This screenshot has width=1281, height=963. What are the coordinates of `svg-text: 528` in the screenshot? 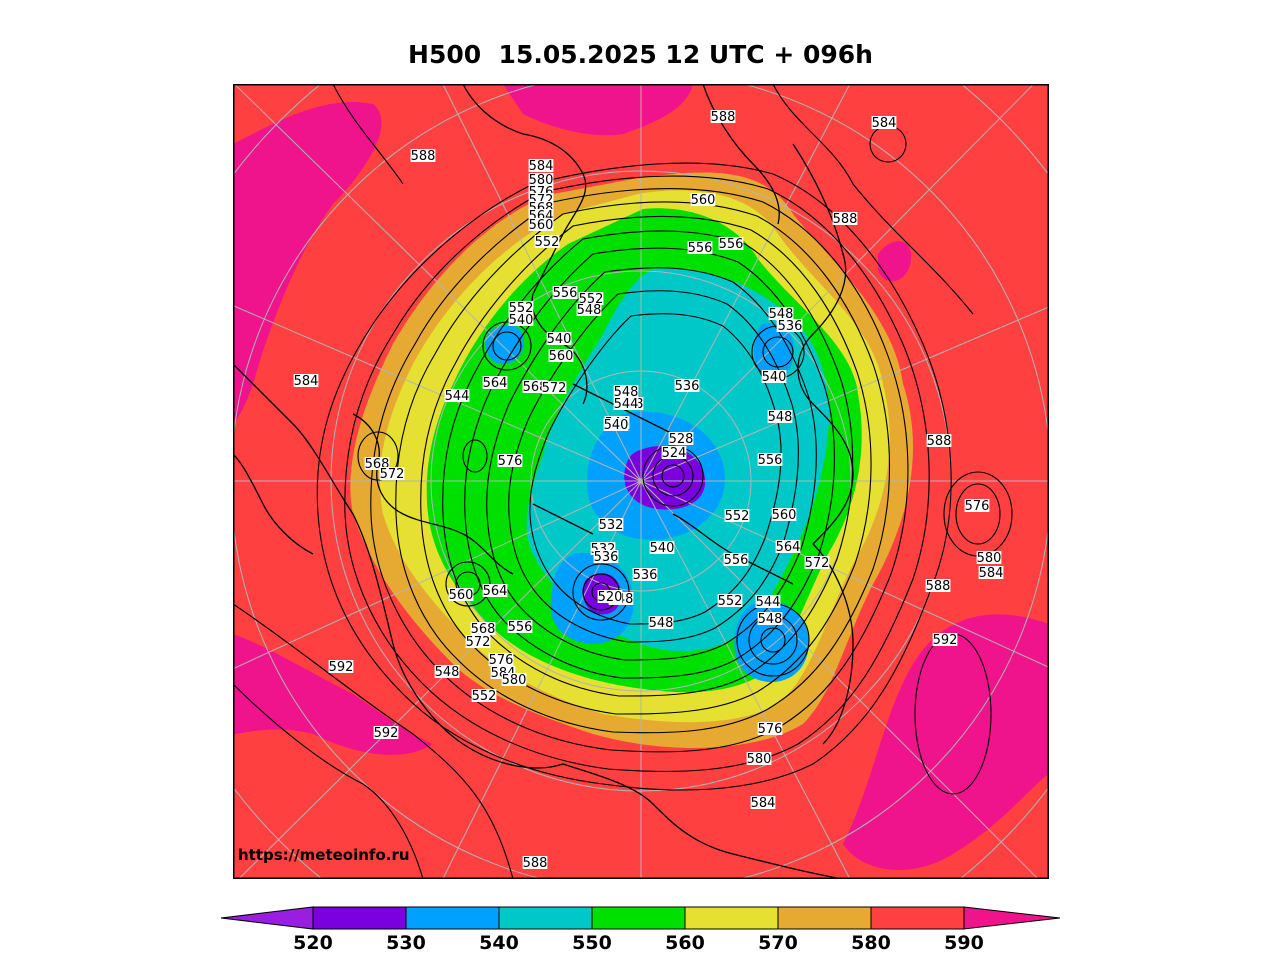 It's located at (681, 439).